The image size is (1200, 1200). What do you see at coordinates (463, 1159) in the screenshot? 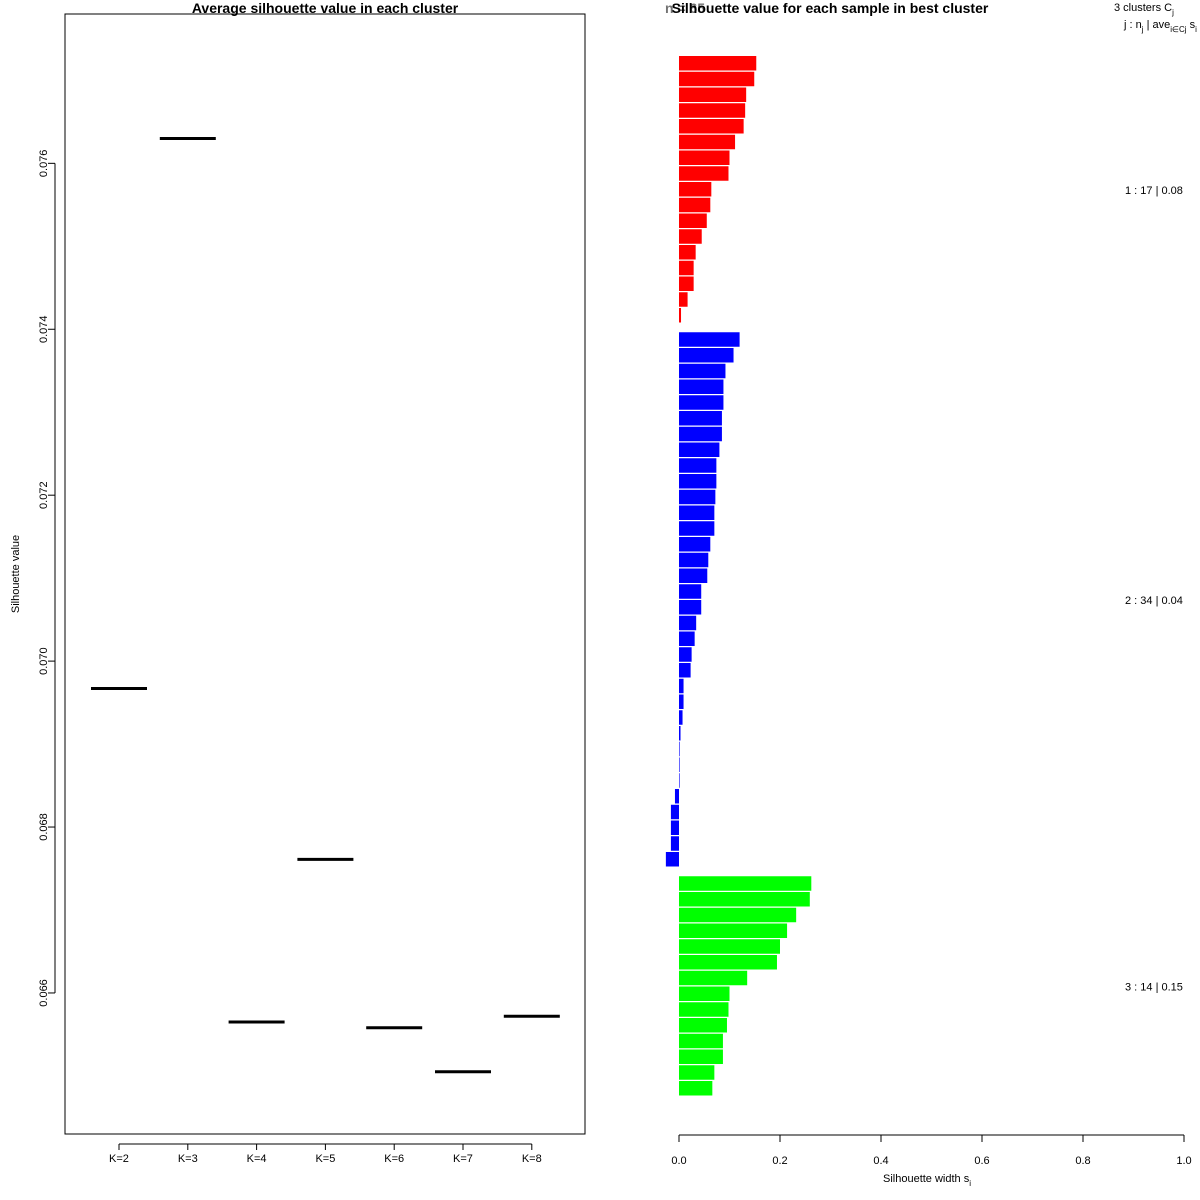
I see `left-x-tick-label: K=7` at bounding box center [463, 1159].